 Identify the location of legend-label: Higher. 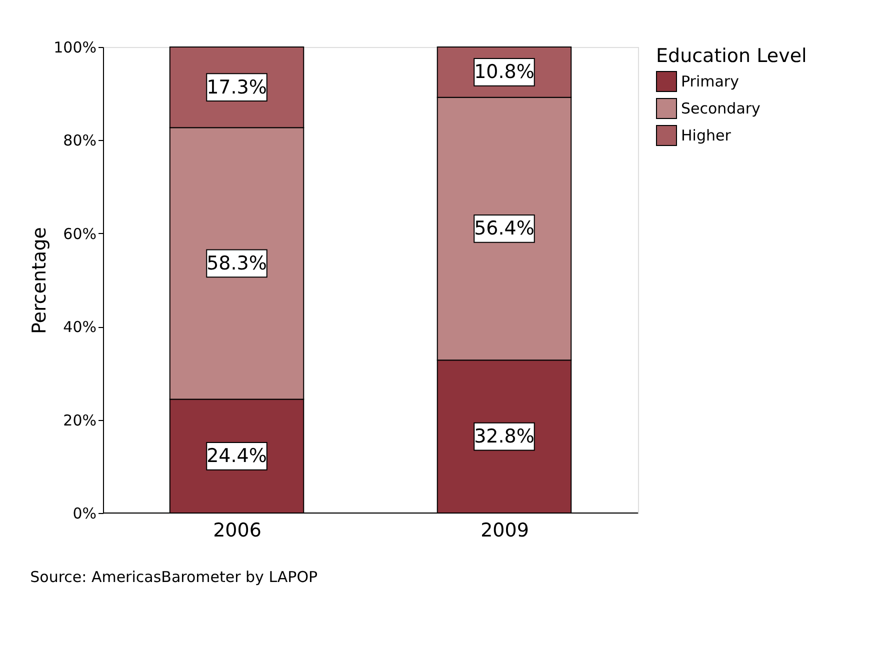
(706, 135).